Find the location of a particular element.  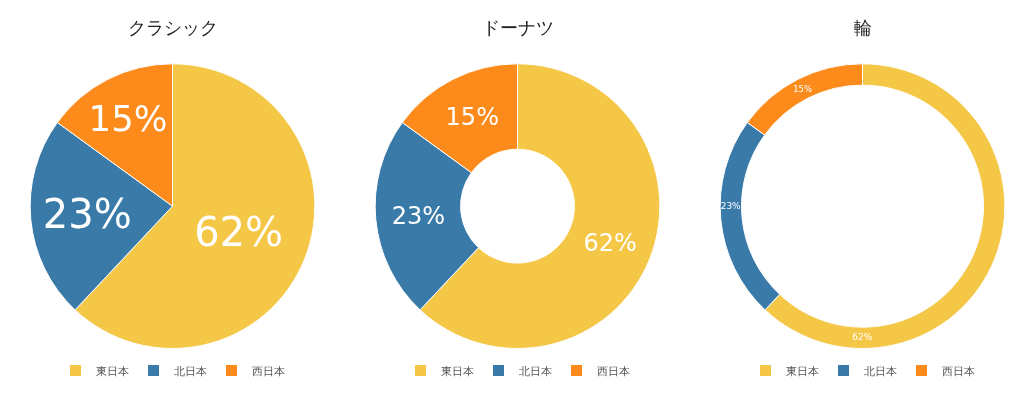

chart-title: ドーナツ is located at coordinates (517, 27).